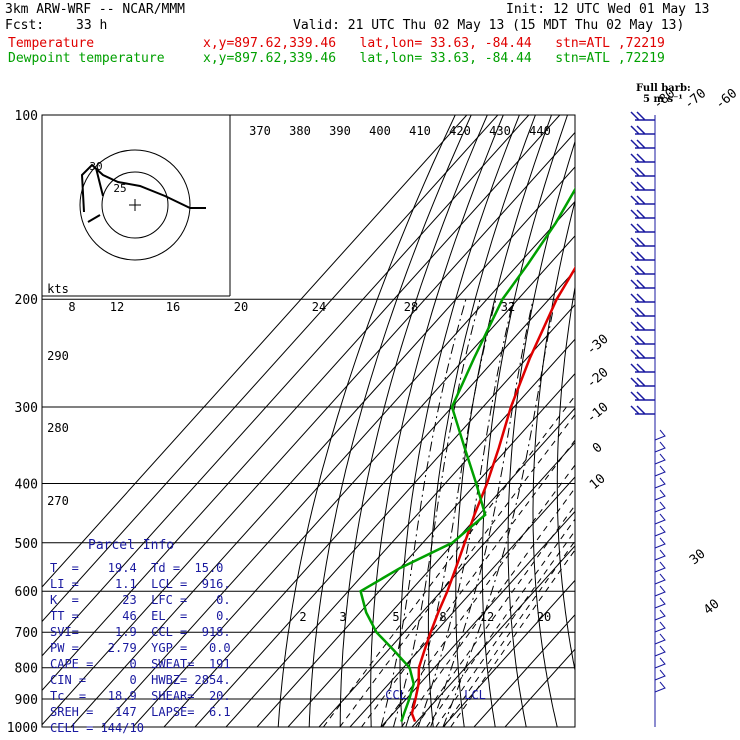  Describe the element at coordinates (51, 43) in the screenshot. I see `temperature-legend-label: Temperature` at that location.